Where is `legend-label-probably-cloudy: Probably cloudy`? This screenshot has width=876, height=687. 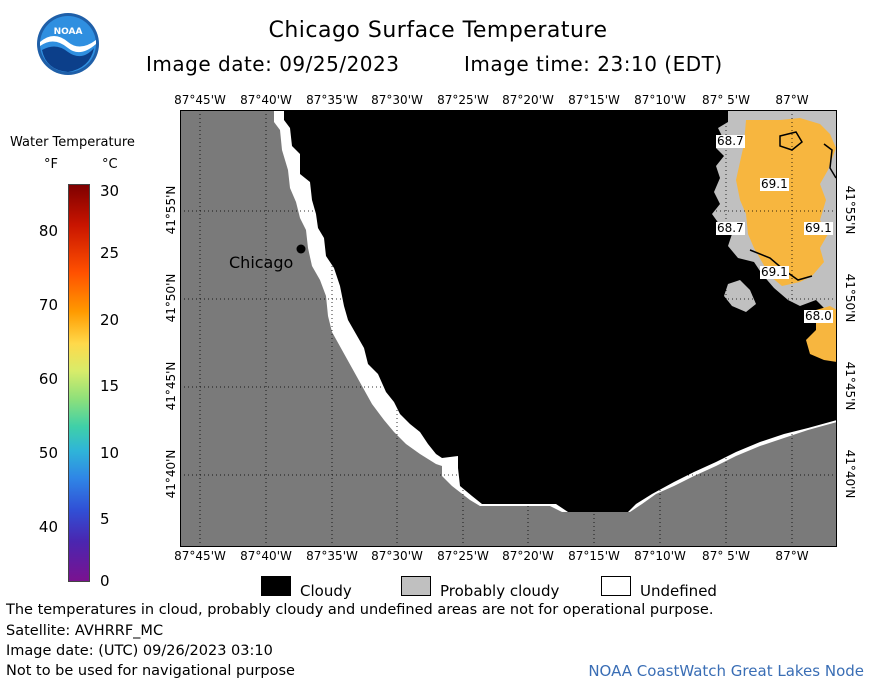 legend-label-probably-cloudy: Probably cloudy is located at coordinates (500, 591).